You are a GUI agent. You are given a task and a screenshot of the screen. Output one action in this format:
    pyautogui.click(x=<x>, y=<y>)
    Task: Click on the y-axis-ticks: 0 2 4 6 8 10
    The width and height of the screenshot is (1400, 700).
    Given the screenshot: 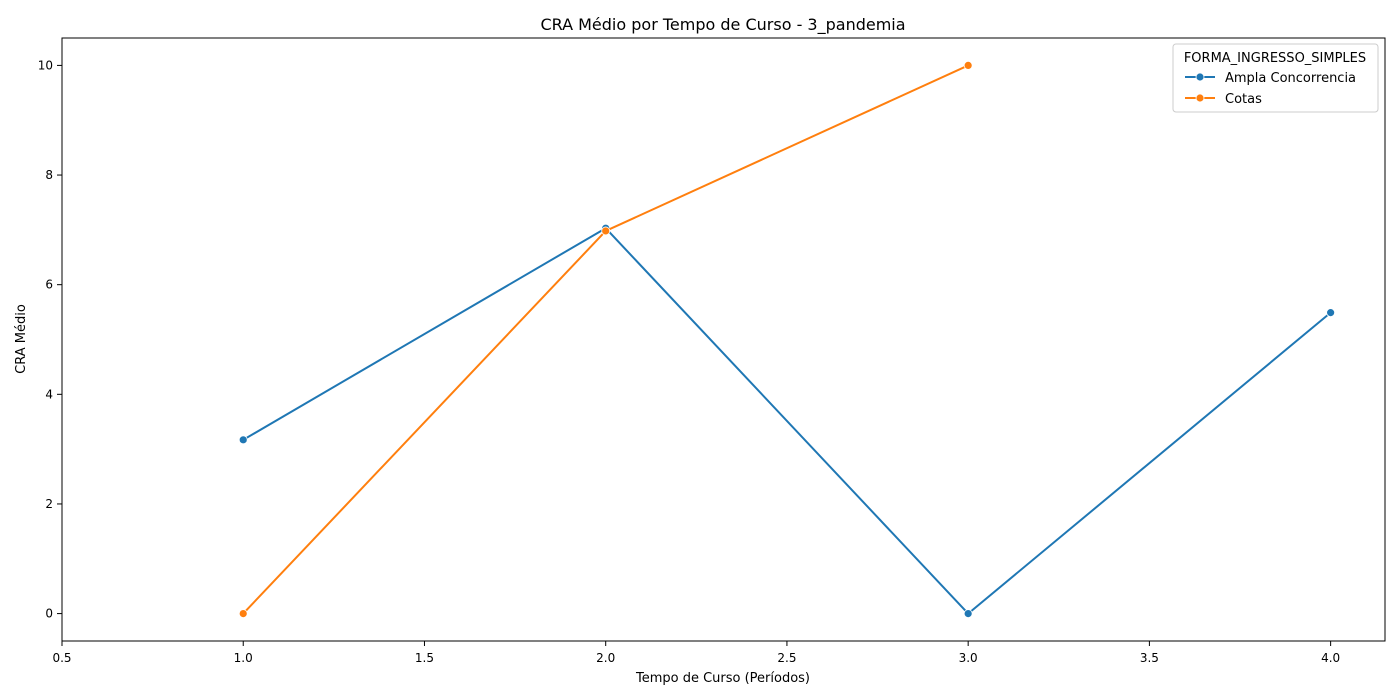 What is the action you would take?
    pyautogui.click(x=50, y=339)
    